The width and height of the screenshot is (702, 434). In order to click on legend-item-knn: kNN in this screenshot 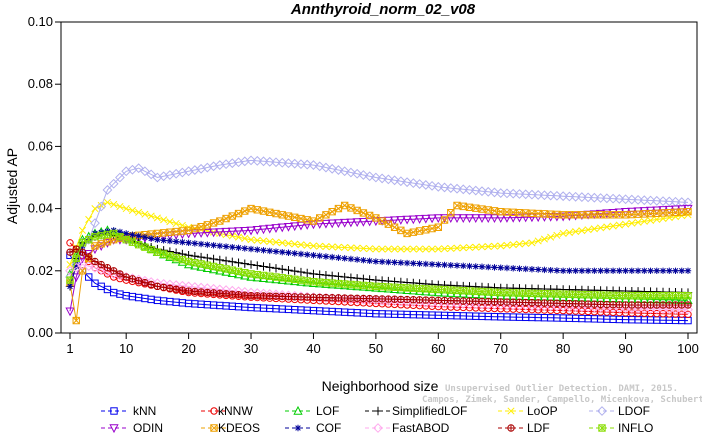, I will do `click(128, 411)`.